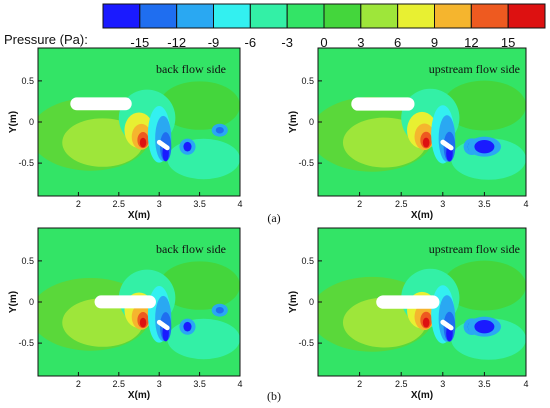 Image resolution: width=550 pixels, height=408 pixels. Describe the element at coordinates (360, 42) in the screenshot. I see `colorbar-tick-label: 3` at that location.